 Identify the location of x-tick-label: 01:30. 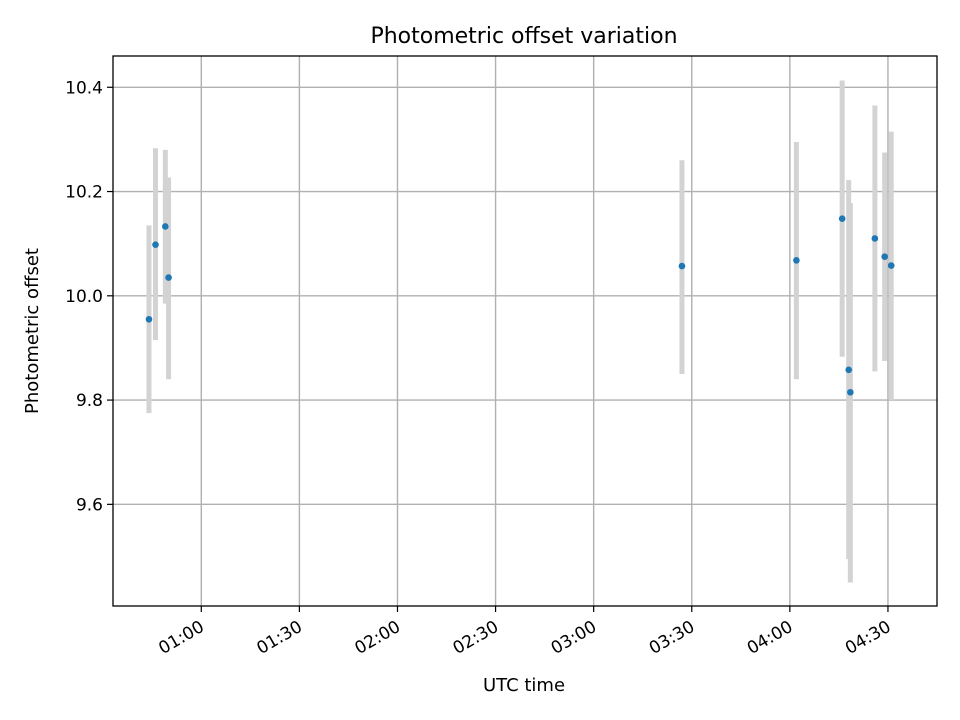
(279, 638).